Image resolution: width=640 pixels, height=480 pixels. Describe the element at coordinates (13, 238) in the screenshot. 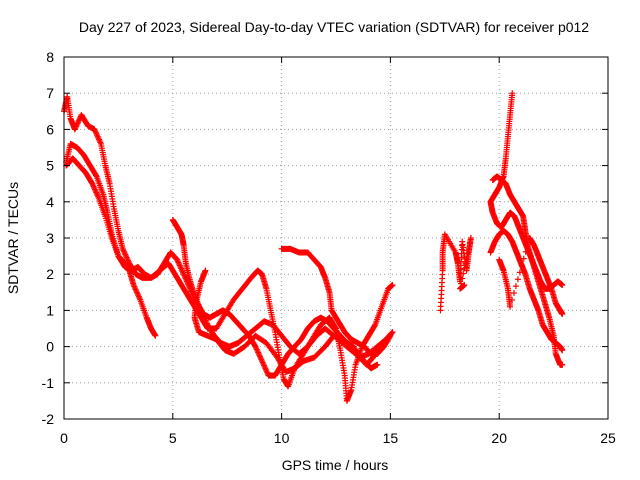

I see `y-axis-label: SDTVAR / TECUs` at that location.